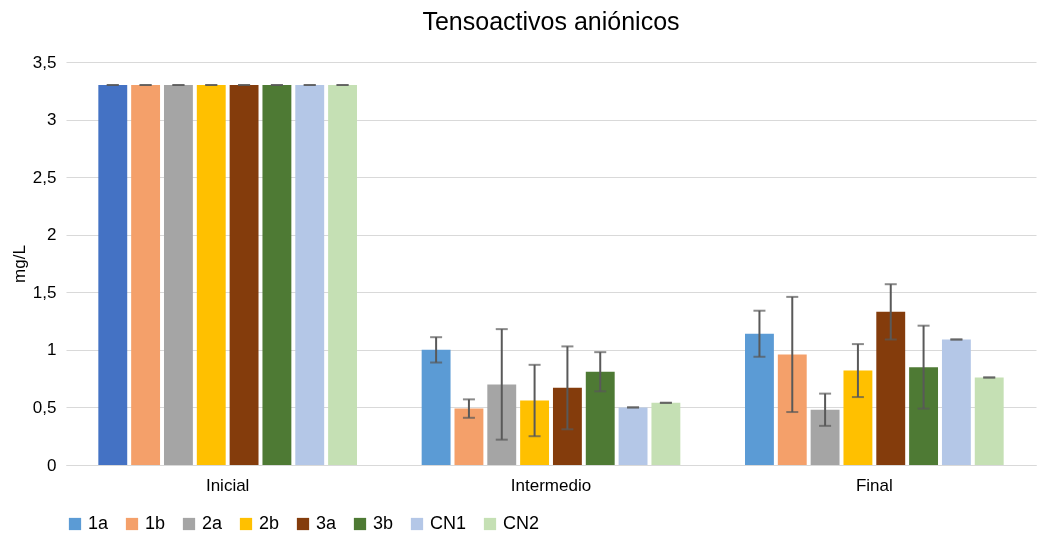  Describe the element at coordinates (52, 350) in the screenshot. I see `y-tick-label: 1` at that location.